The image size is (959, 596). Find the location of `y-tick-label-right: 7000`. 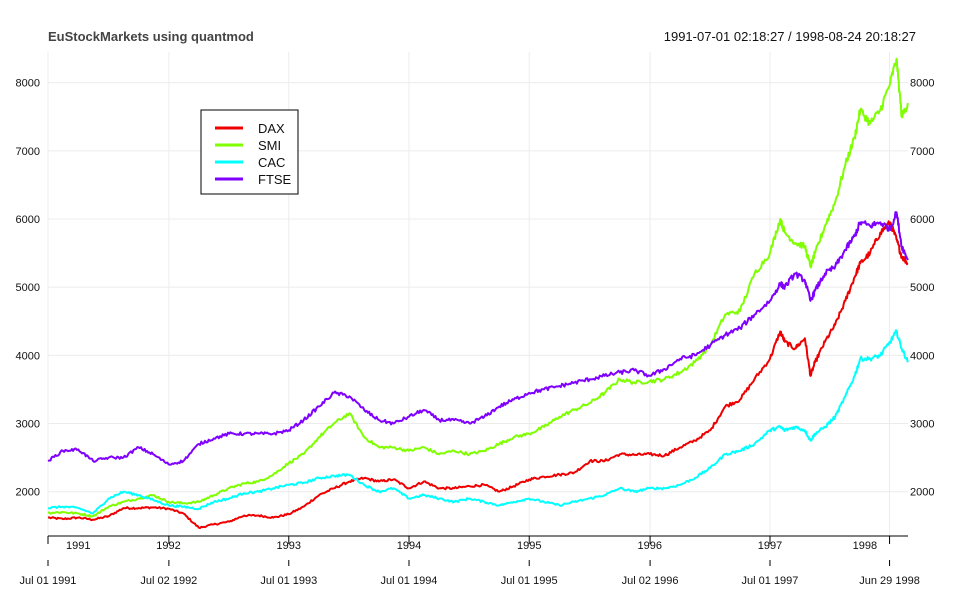

y-tick-label-right: 7000 is located at coordinates (922, 152).